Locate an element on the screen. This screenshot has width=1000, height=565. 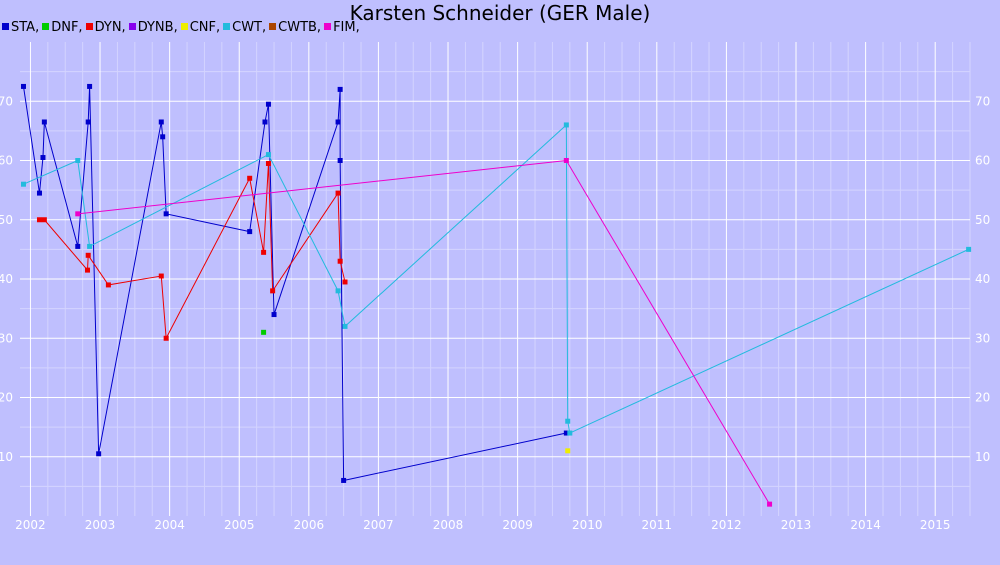
x-tick-label: 2002 is located at coordinates (30, 525).